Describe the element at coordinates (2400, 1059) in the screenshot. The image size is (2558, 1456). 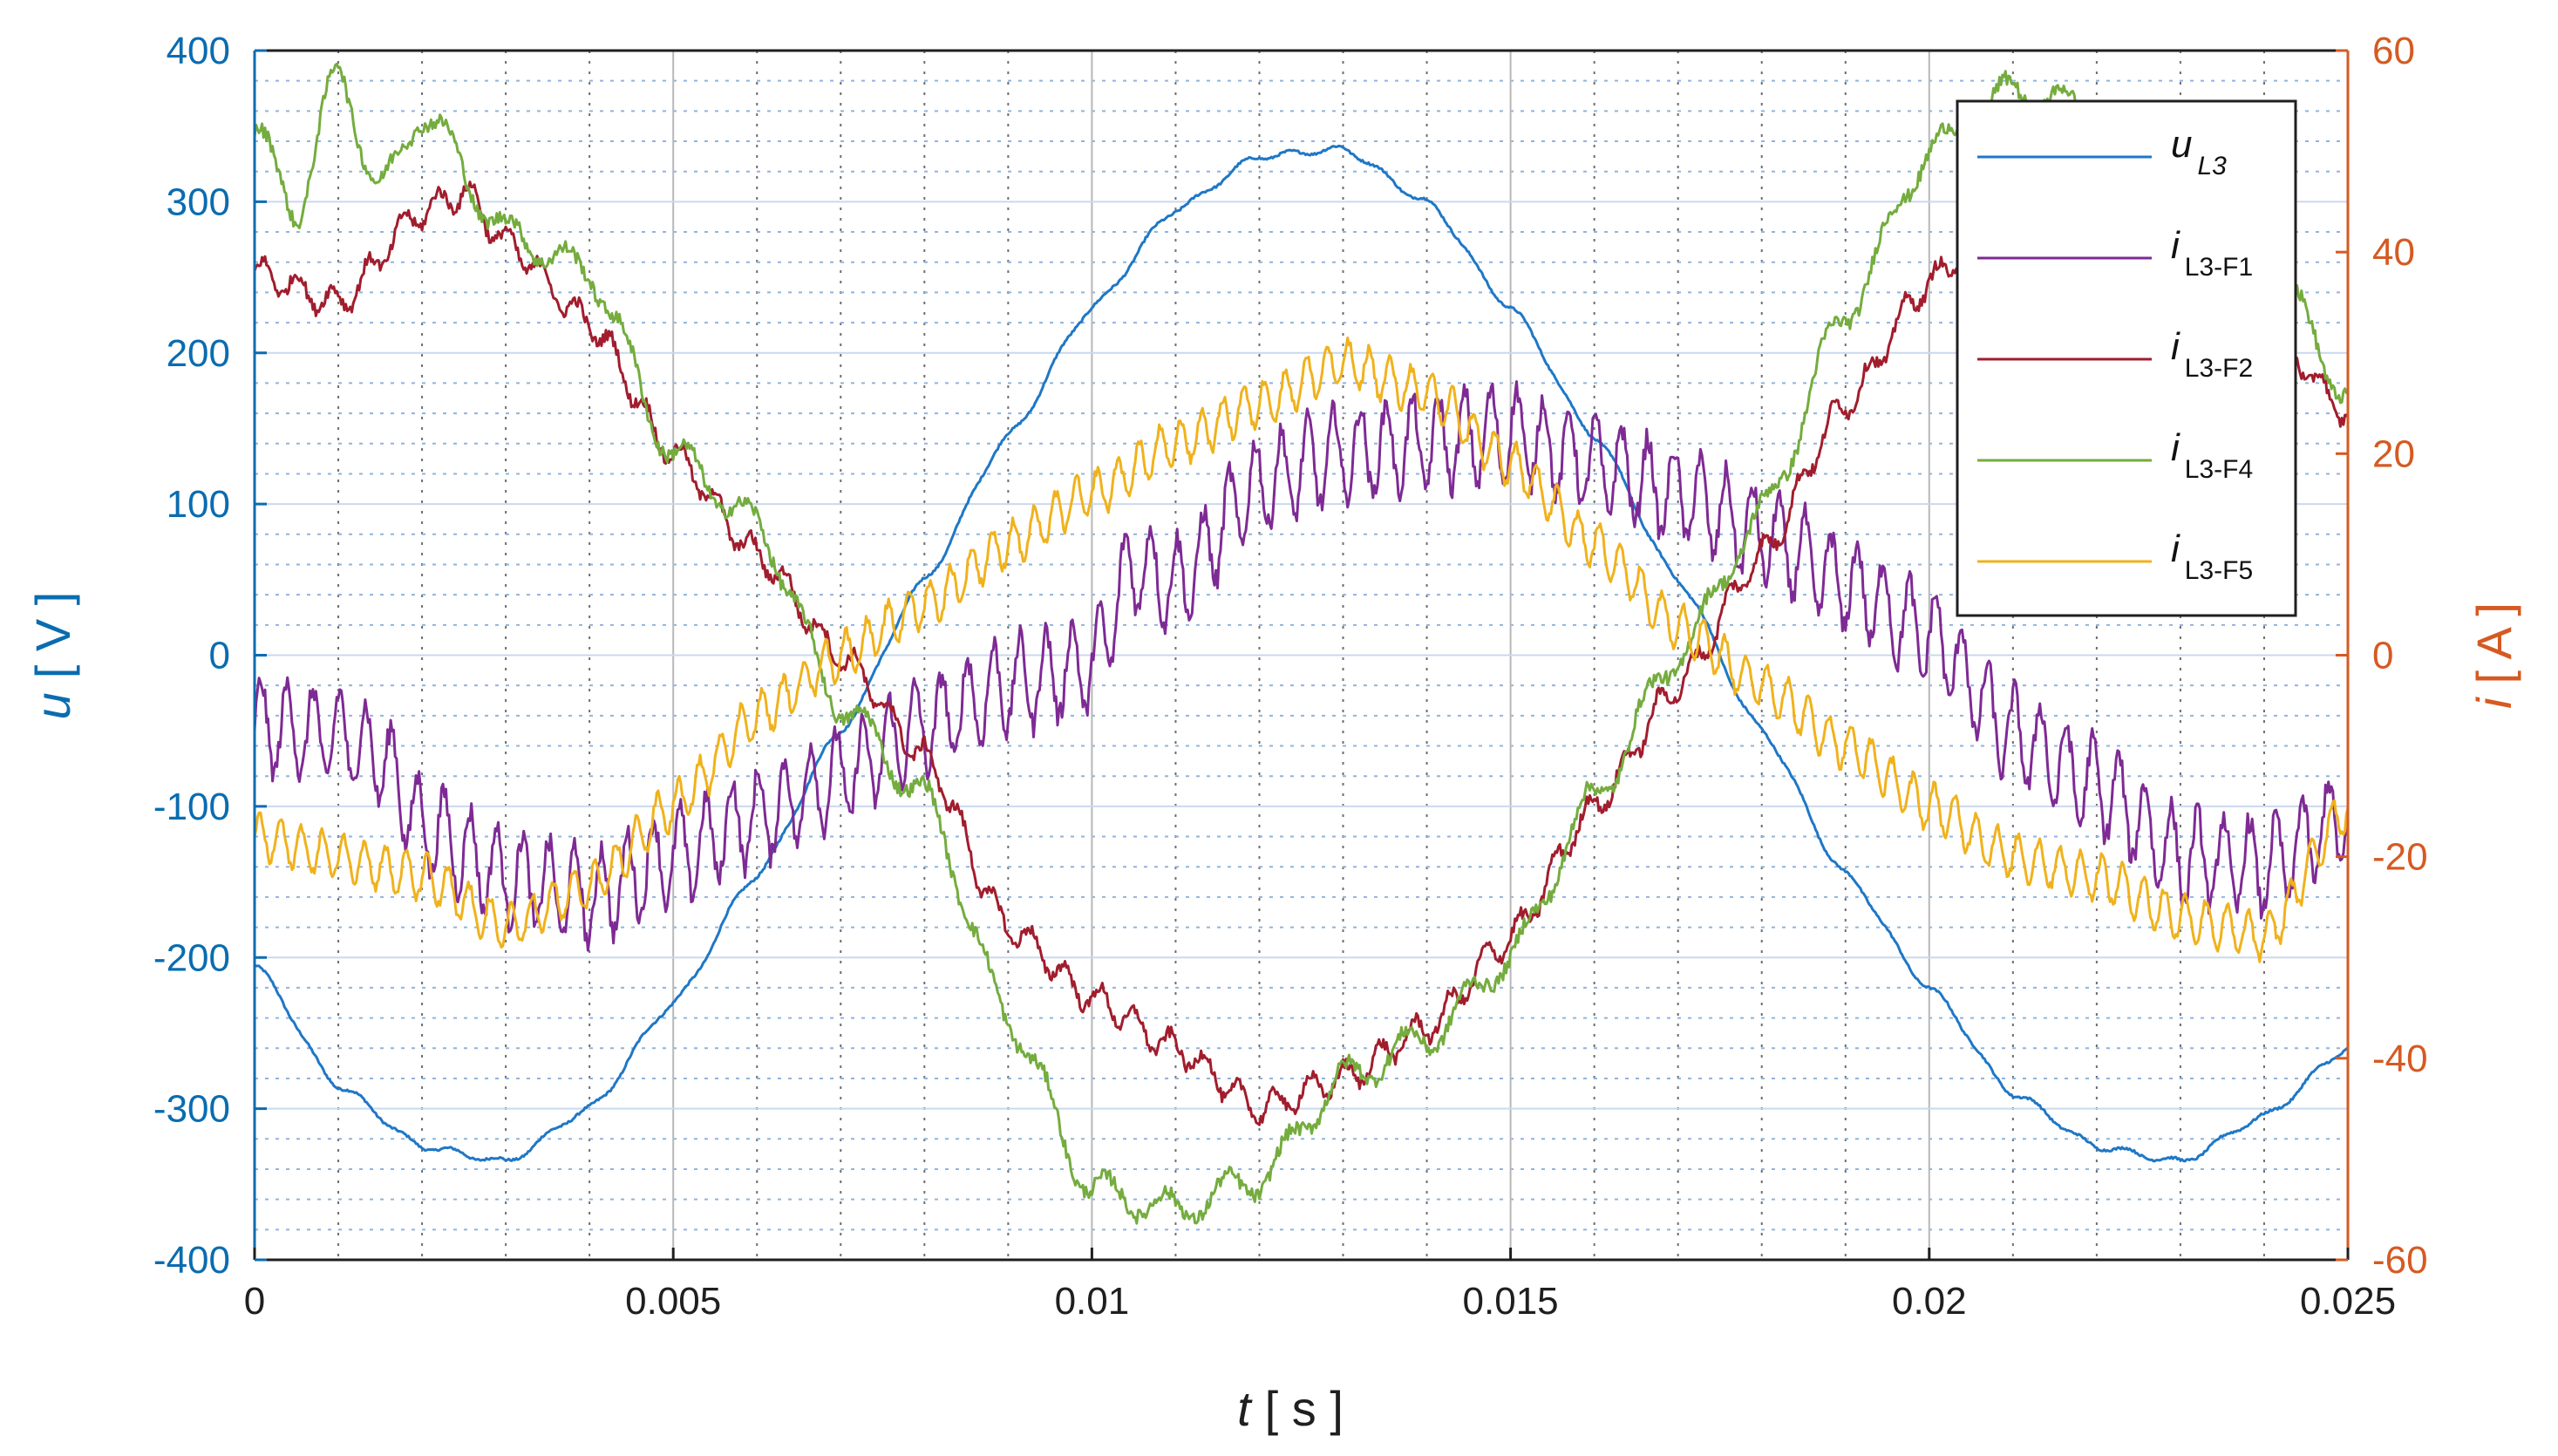
I see `right-tick-label: -40` at that location.